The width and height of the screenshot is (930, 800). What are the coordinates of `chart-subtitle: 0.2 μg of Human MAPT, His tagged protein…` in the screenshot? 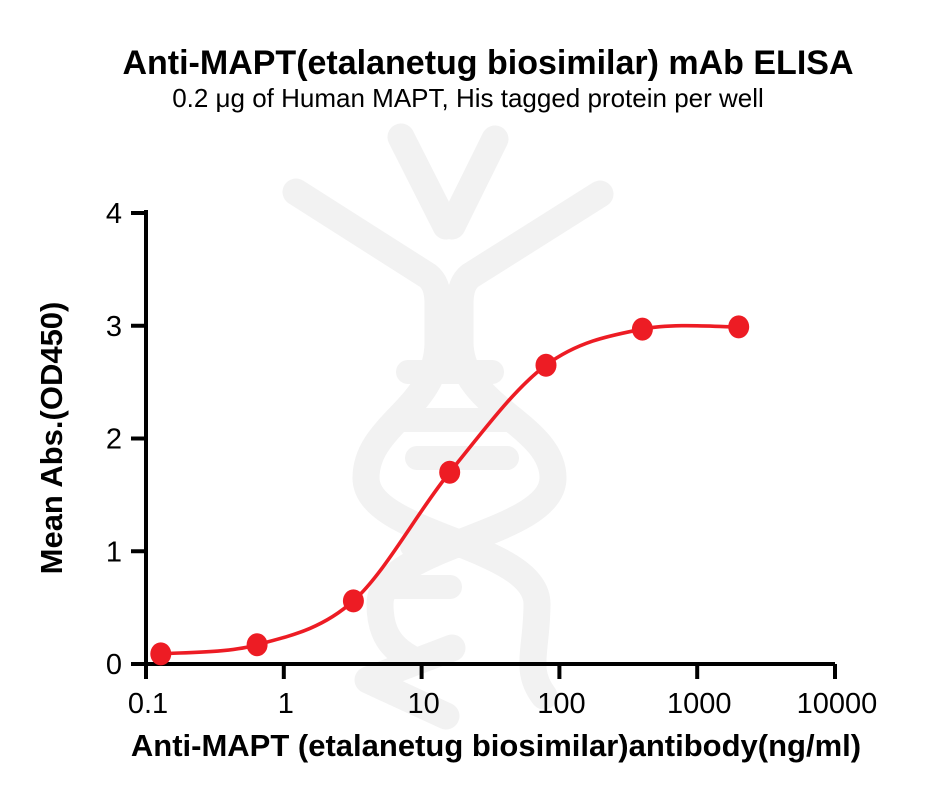 It's located at (468, 98).